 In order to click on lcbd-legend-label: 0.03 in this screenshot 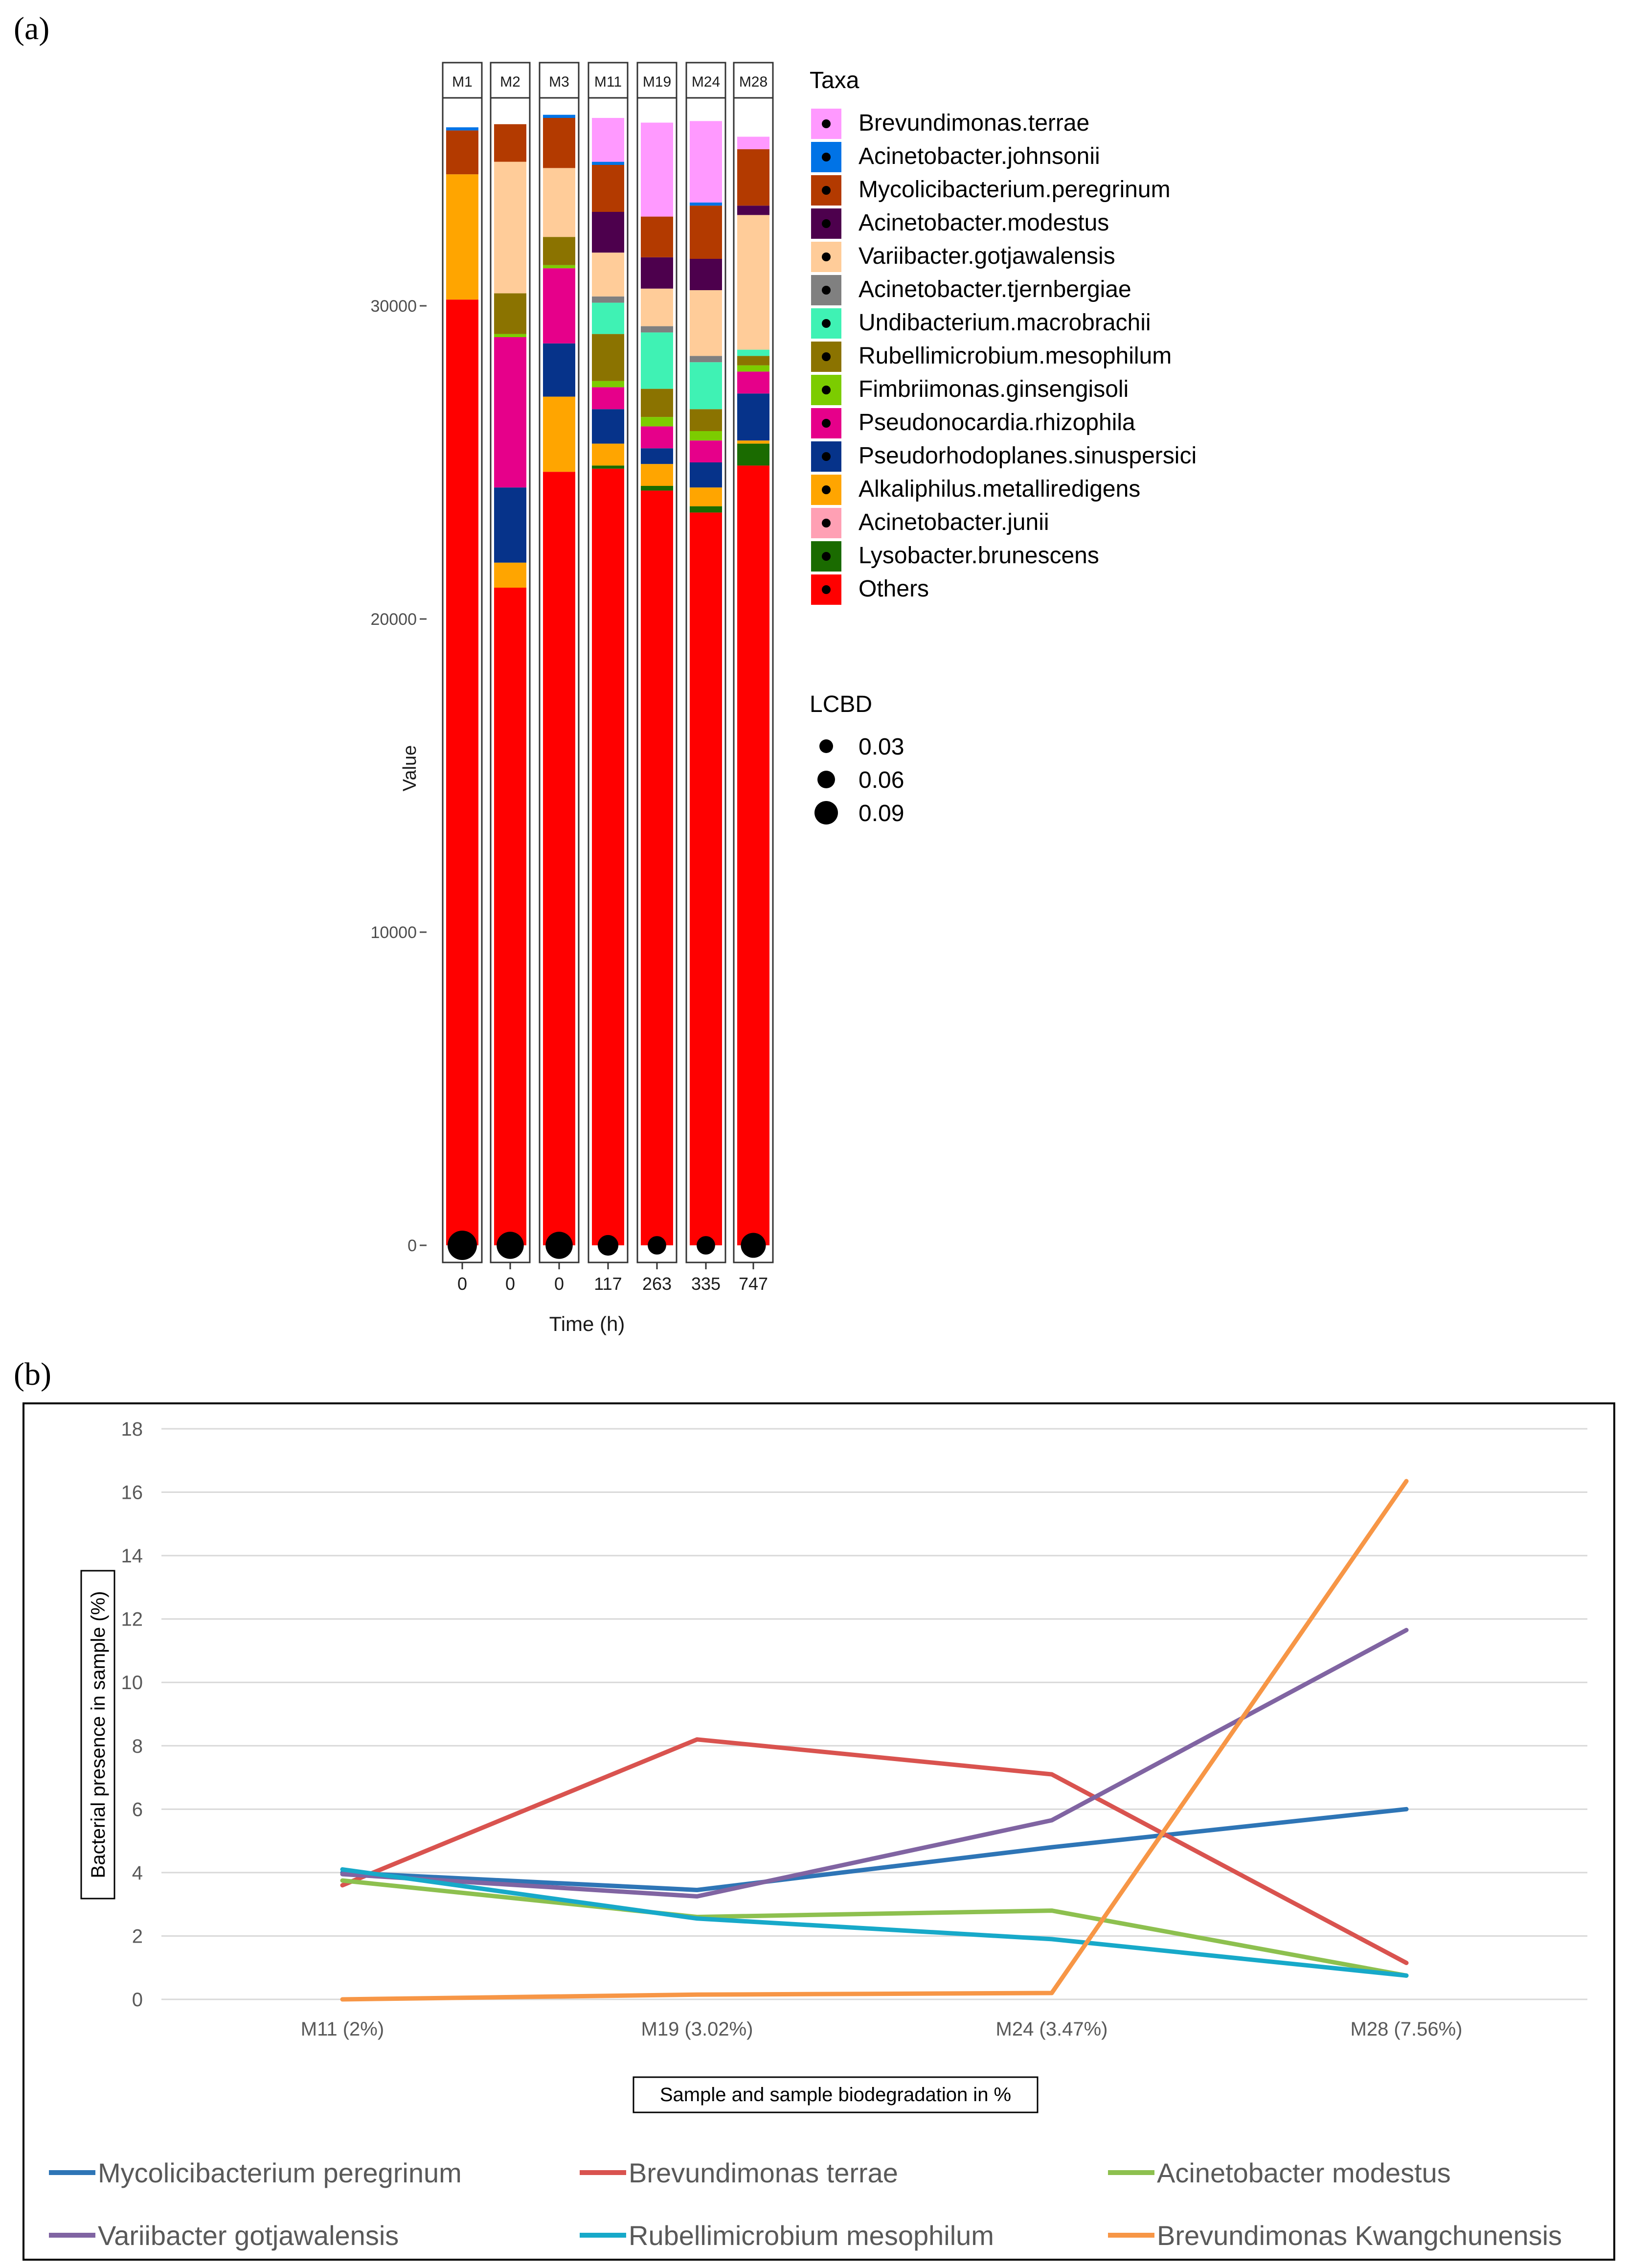, I will do `click(882, 747)`.